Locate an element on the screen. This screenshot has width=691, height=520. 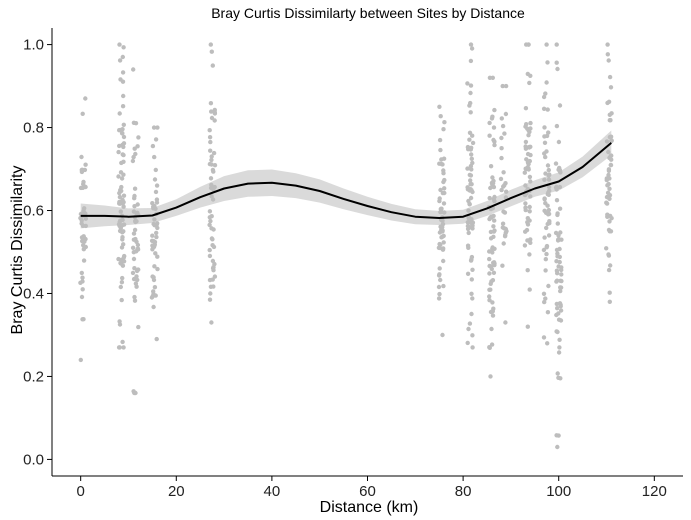
x-tick-label: 20 is located at coordinates (176, 491).